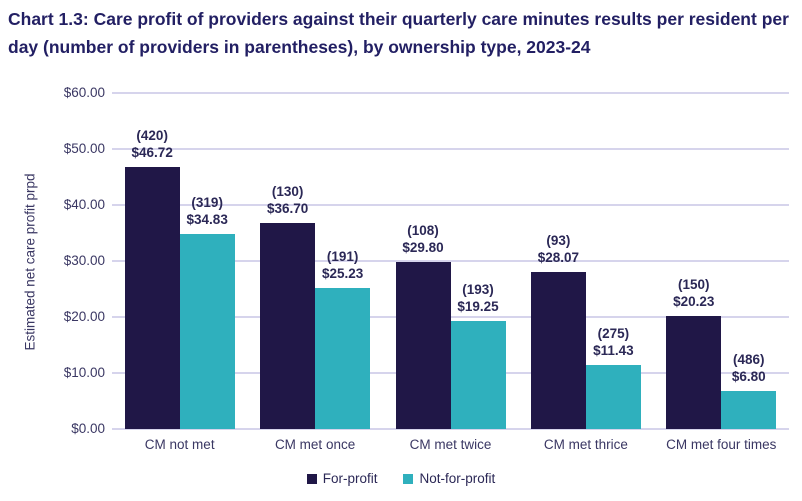  What do you see at coordinates (457, 478) in the screenshot?
I see `legend-label: Not-for-profit` at bounding box center [457, 478].